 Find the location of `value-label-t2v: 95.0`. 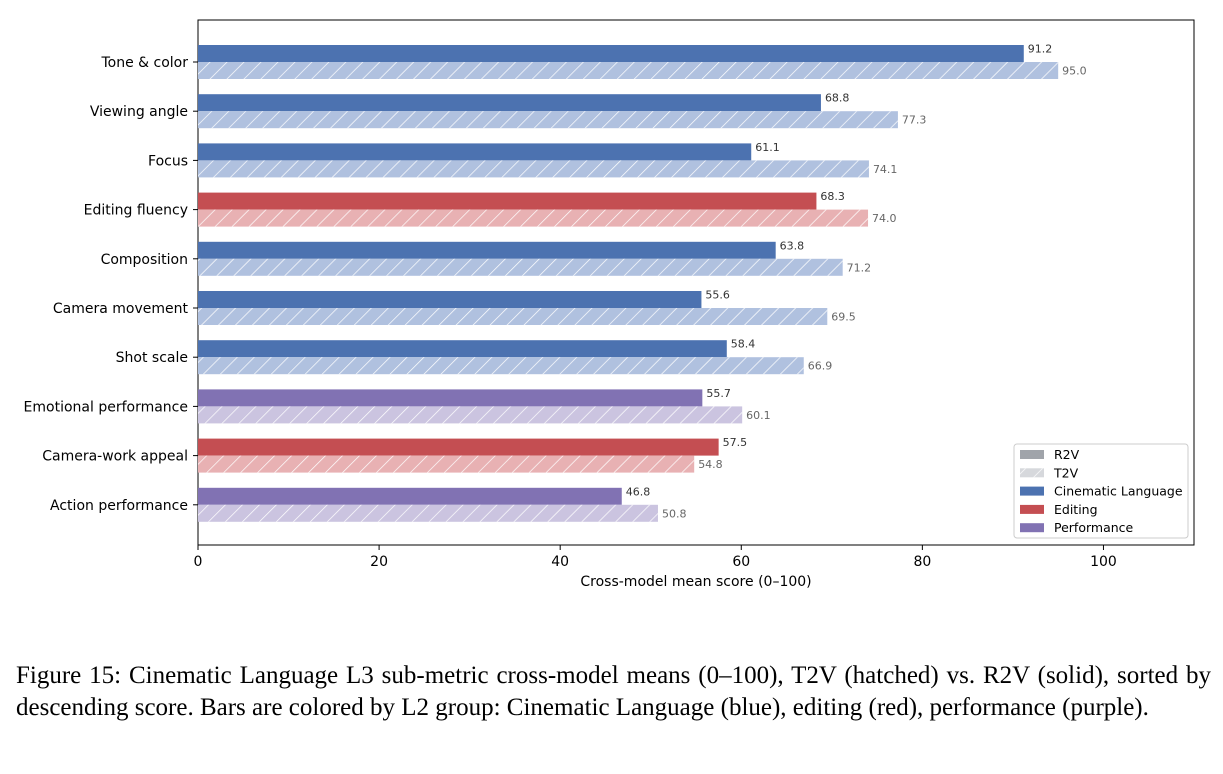

value-label-t2v: 95.0 is located at coordinates (1074, 71).